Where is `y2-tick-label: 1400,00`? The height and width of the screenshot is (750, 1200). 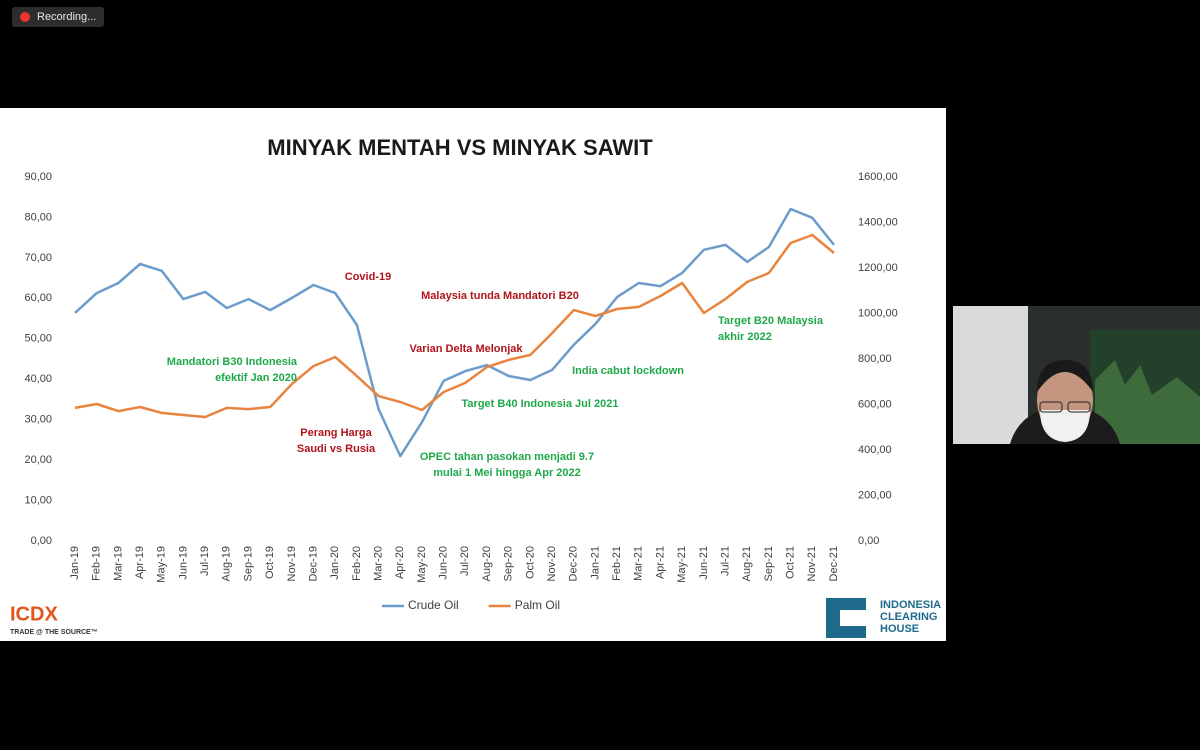 y2-tick-label: 1400,00 is located at coordinates (878, 222).